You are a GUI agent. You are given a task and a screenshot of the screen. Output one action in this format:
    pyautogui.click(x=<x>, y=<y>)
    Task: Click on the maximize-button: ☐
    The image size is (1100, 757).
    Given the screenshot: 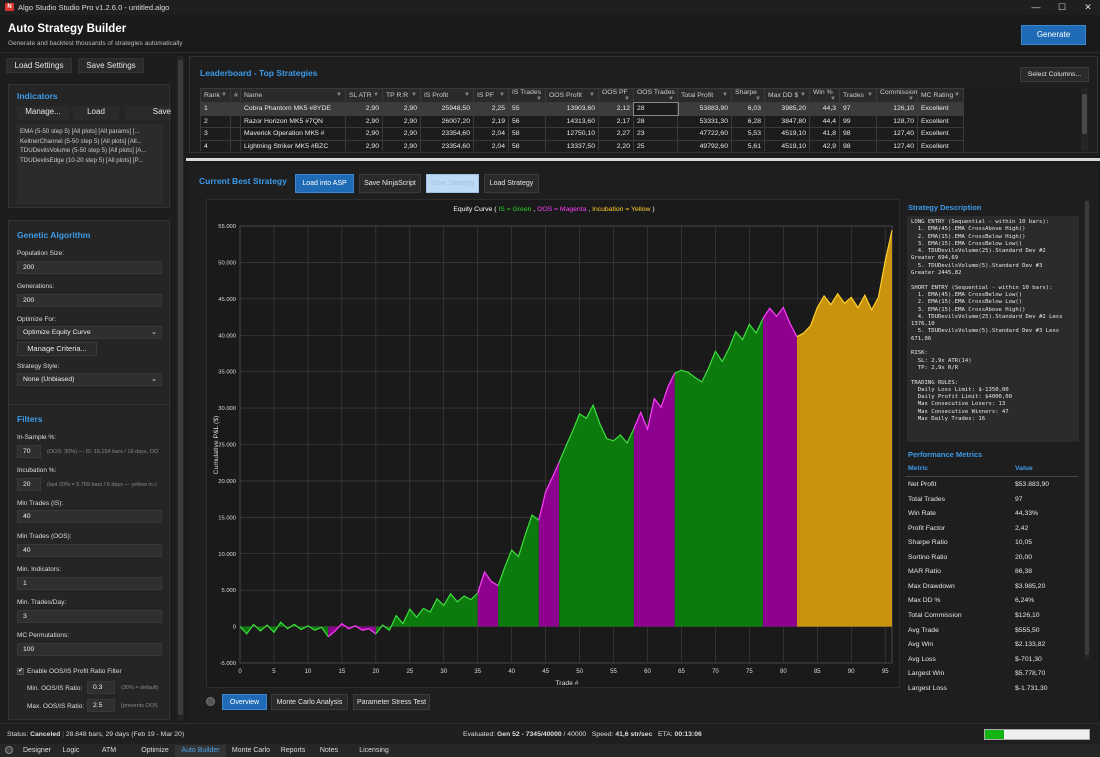 What is the action you would take?
    pyautogui.click(x=1062, y=7)
    